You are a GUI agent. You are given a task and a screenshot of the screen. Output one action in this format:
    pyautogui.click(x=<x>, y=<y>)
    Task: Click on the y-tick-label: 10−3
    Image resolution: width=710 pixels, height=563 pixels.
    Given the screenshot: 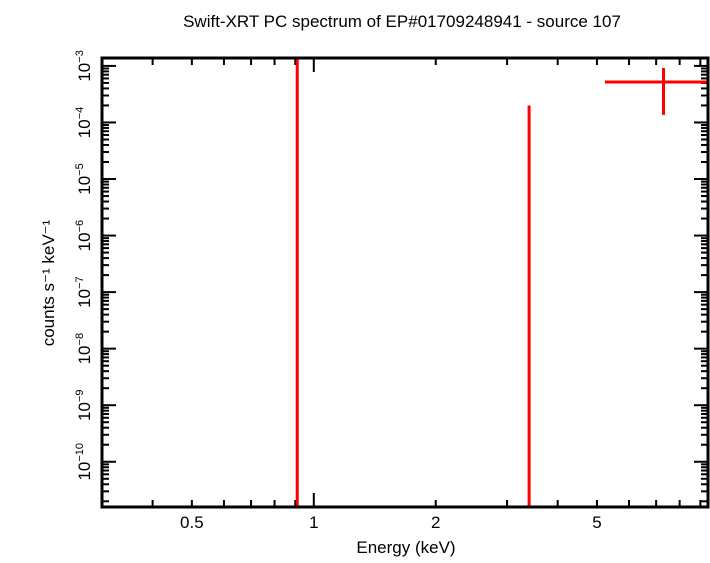 What is the action you would take?
    pyautogui.click(x=84, y=65)
    